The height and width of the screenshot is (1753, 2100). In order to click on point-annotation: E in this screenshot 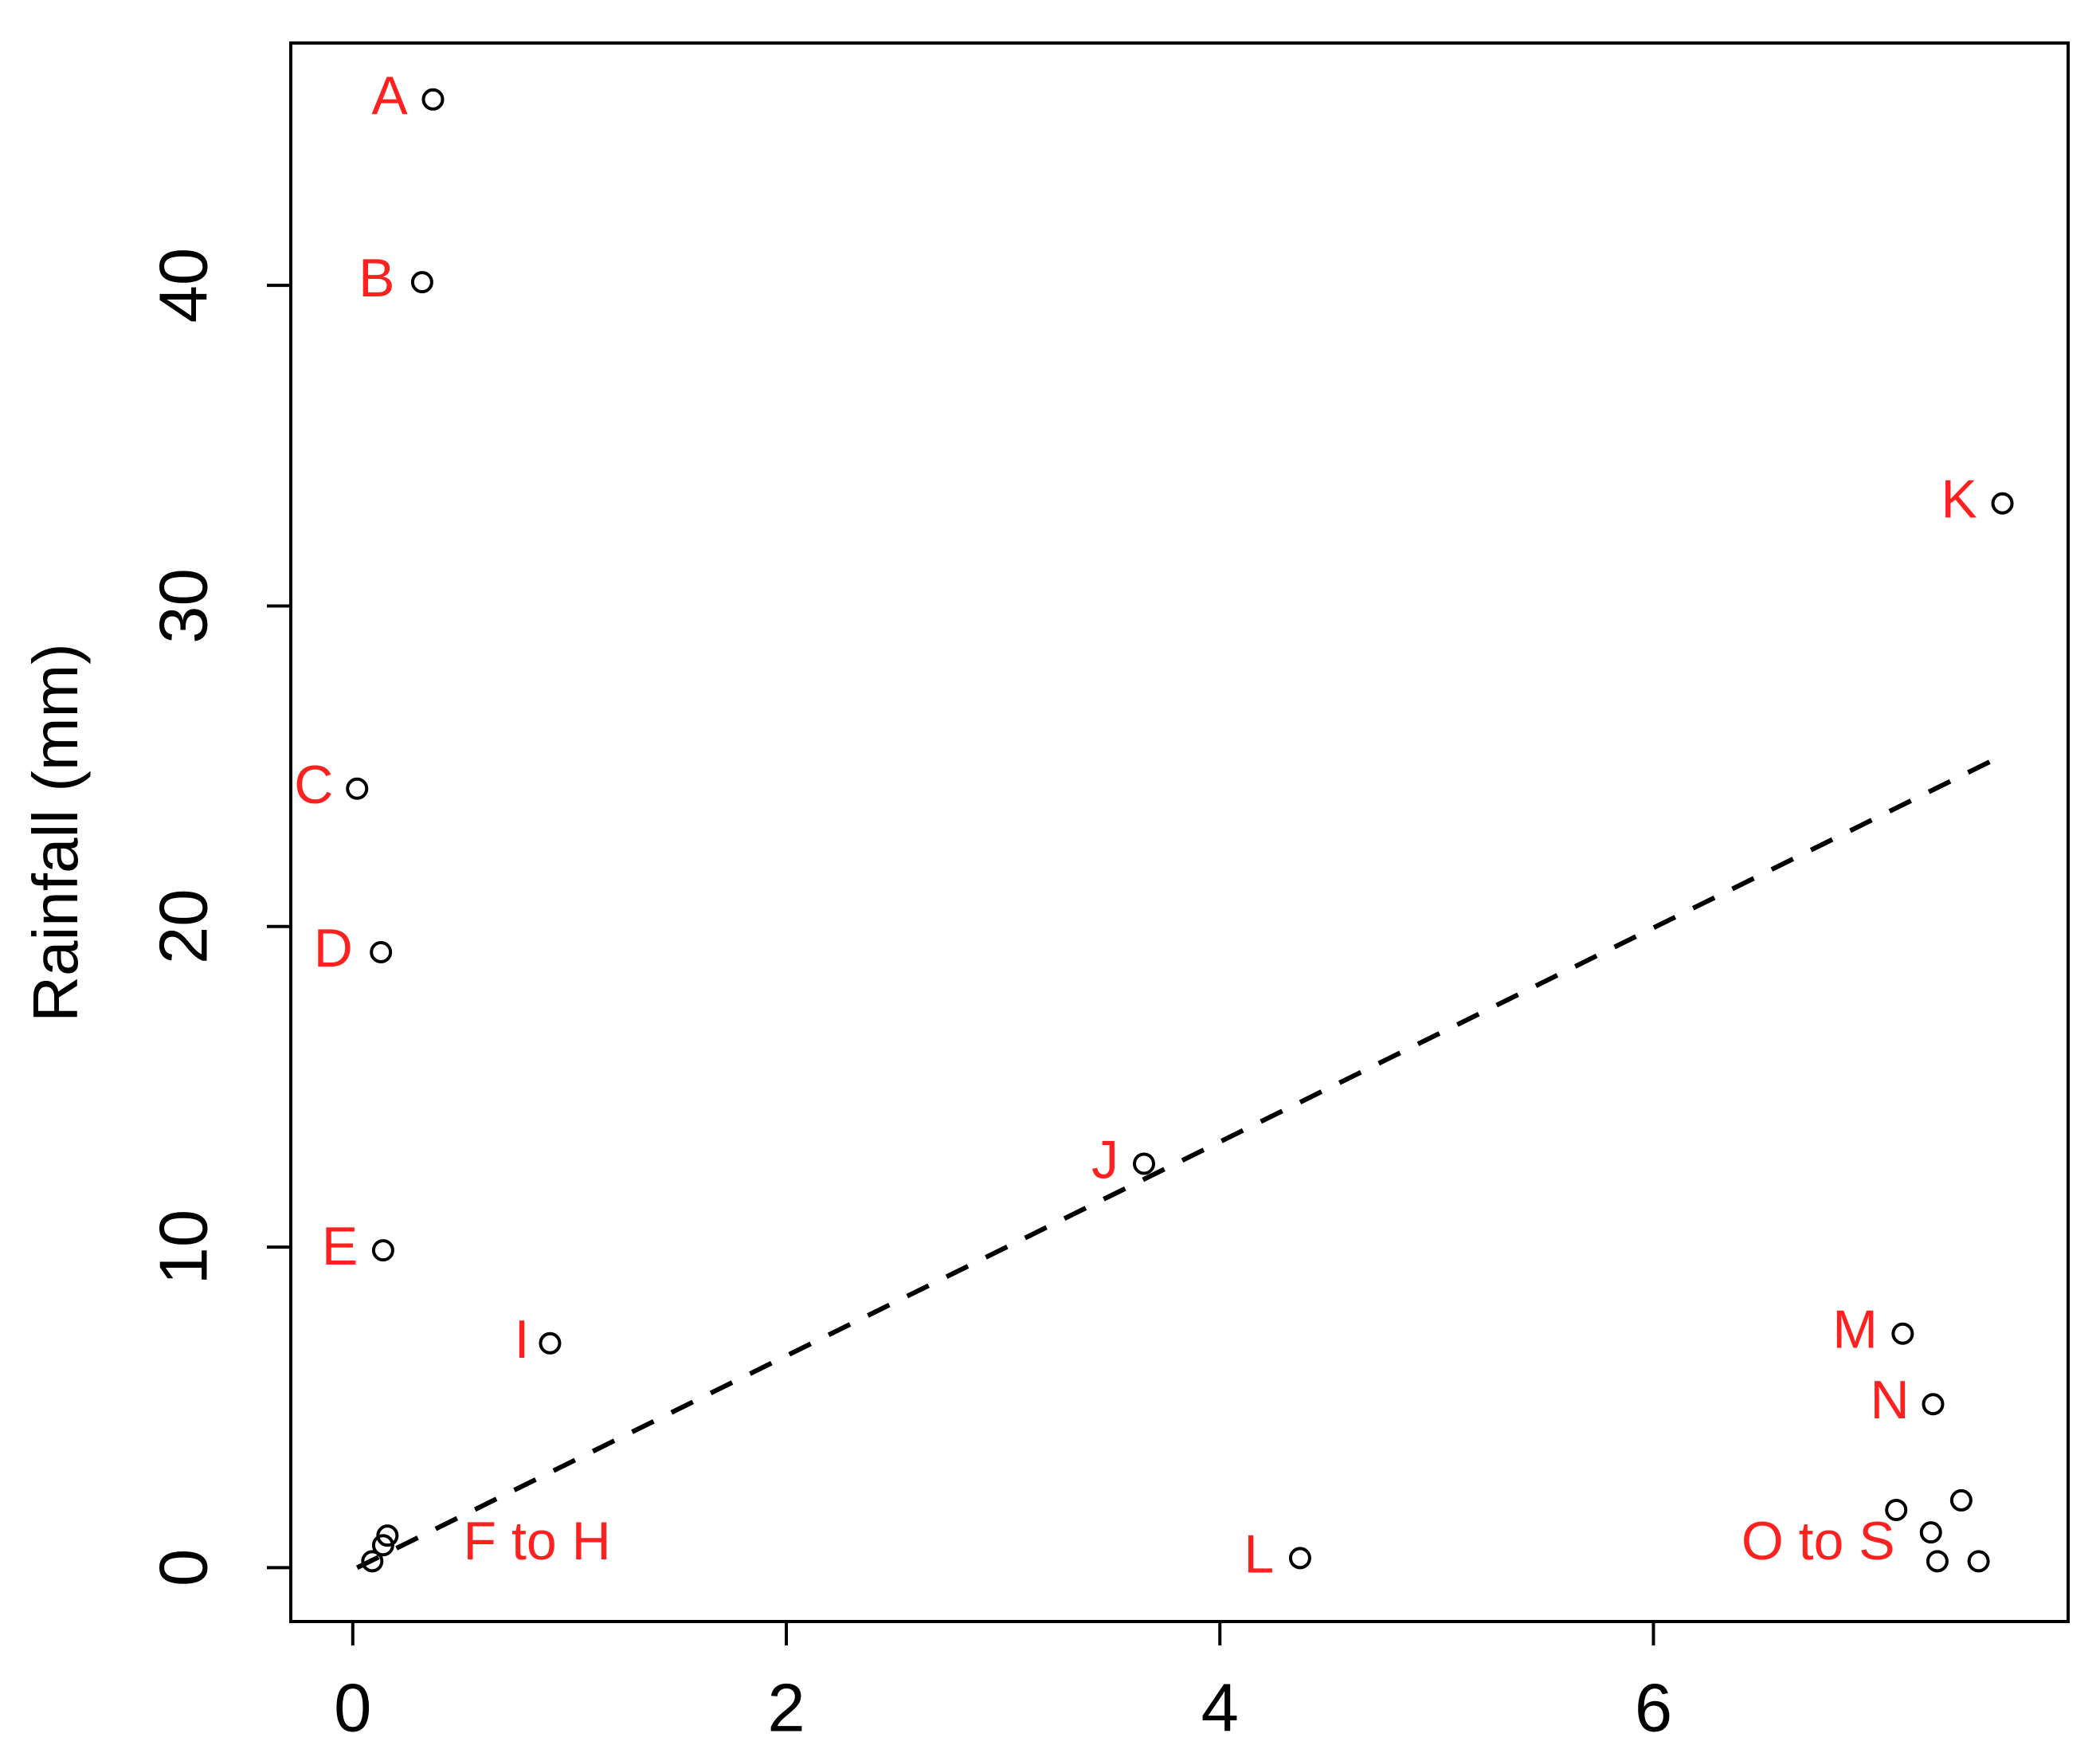, I will do `click(340, 1246)`.